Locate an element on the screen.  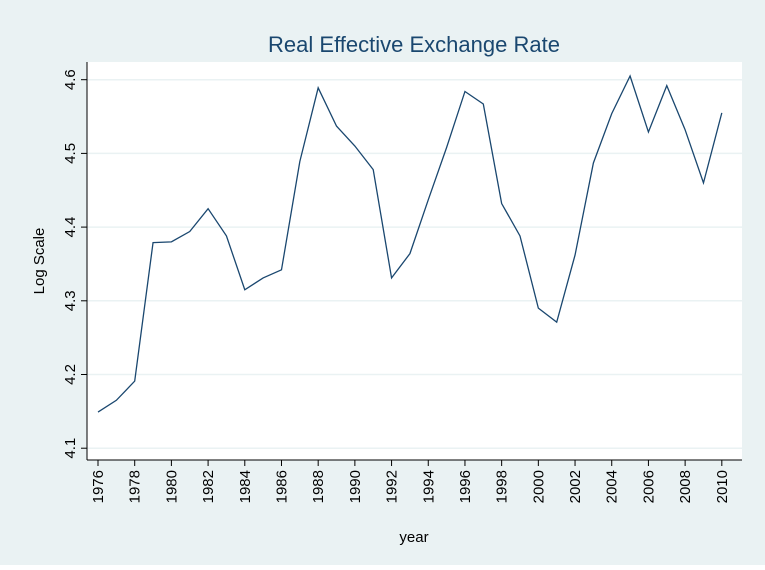
x-tick-label: 1992 is located at coordinates (392, 486).